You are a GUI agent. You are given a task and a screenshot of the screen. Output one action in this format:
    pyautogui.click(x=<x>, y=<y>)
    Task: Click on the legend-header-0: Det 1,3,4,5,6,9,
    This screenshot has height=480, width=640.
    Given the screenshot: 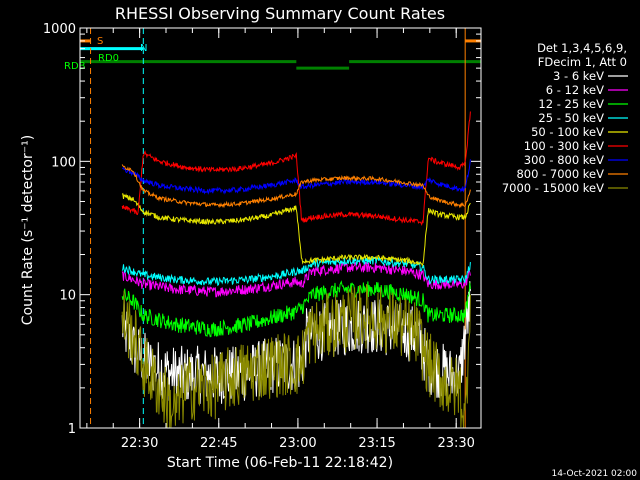 What is the action you would take?
    pyautogui.click(x=582, y=48)
    